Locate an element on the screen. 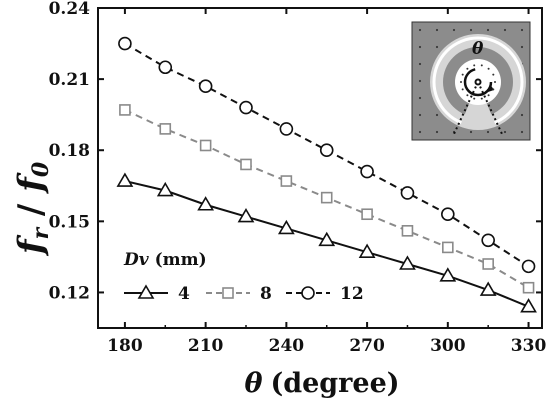 This screenshot has width=550, height=405. x-tick-label: 300 is located at coordinates (448, 346).